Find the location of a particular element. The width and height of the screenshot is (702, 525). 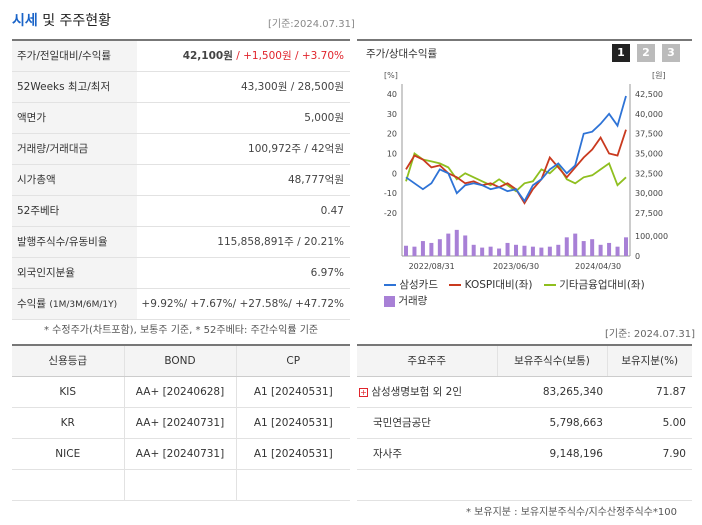

table-row: KR AA+ [20240731] A1 [20240531] is located at coordinates (181, 423).